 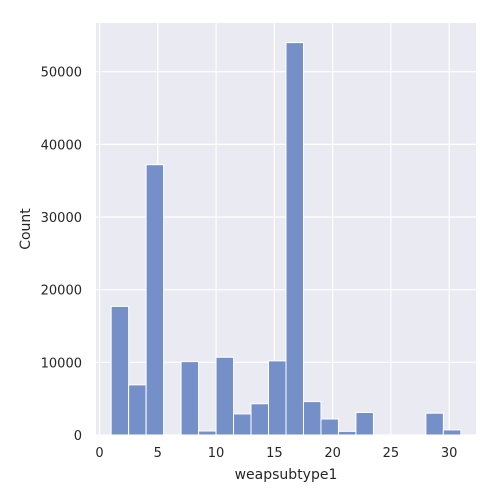 What do you see at coordinates (61, 291) in the screenshot?
I see `y-tick-label: 20000` at bounding box center [61, 291].